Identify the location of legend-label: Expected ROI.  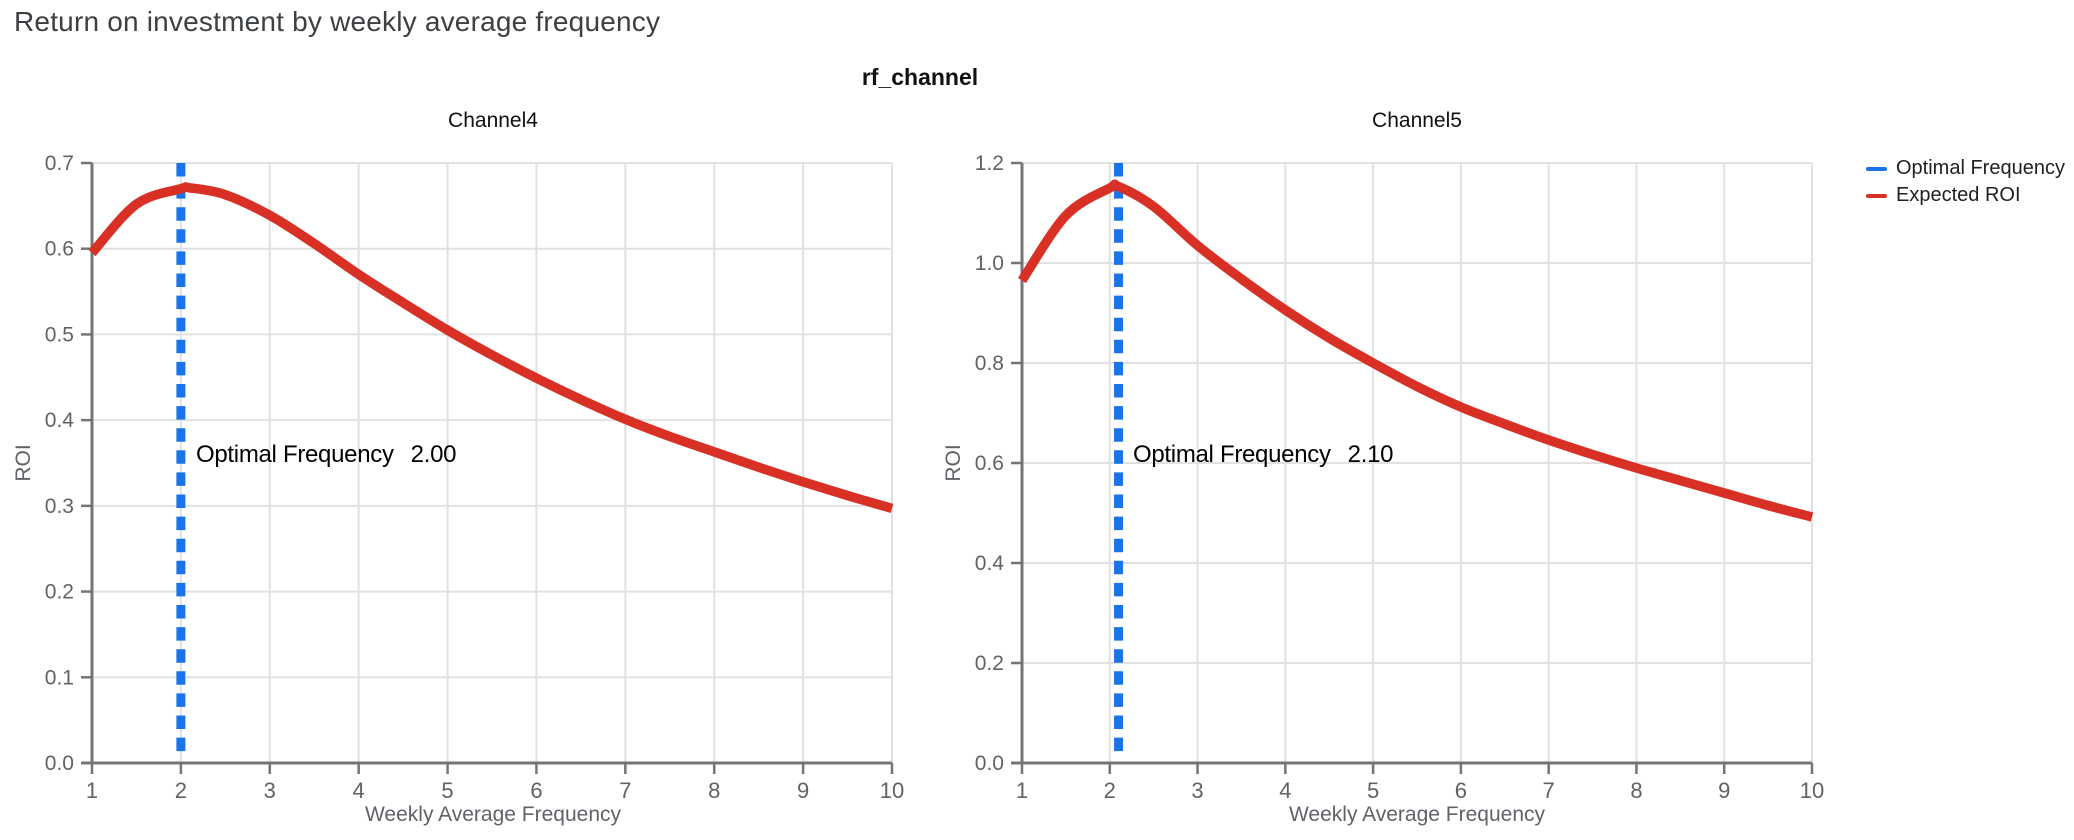
(1958, 195).